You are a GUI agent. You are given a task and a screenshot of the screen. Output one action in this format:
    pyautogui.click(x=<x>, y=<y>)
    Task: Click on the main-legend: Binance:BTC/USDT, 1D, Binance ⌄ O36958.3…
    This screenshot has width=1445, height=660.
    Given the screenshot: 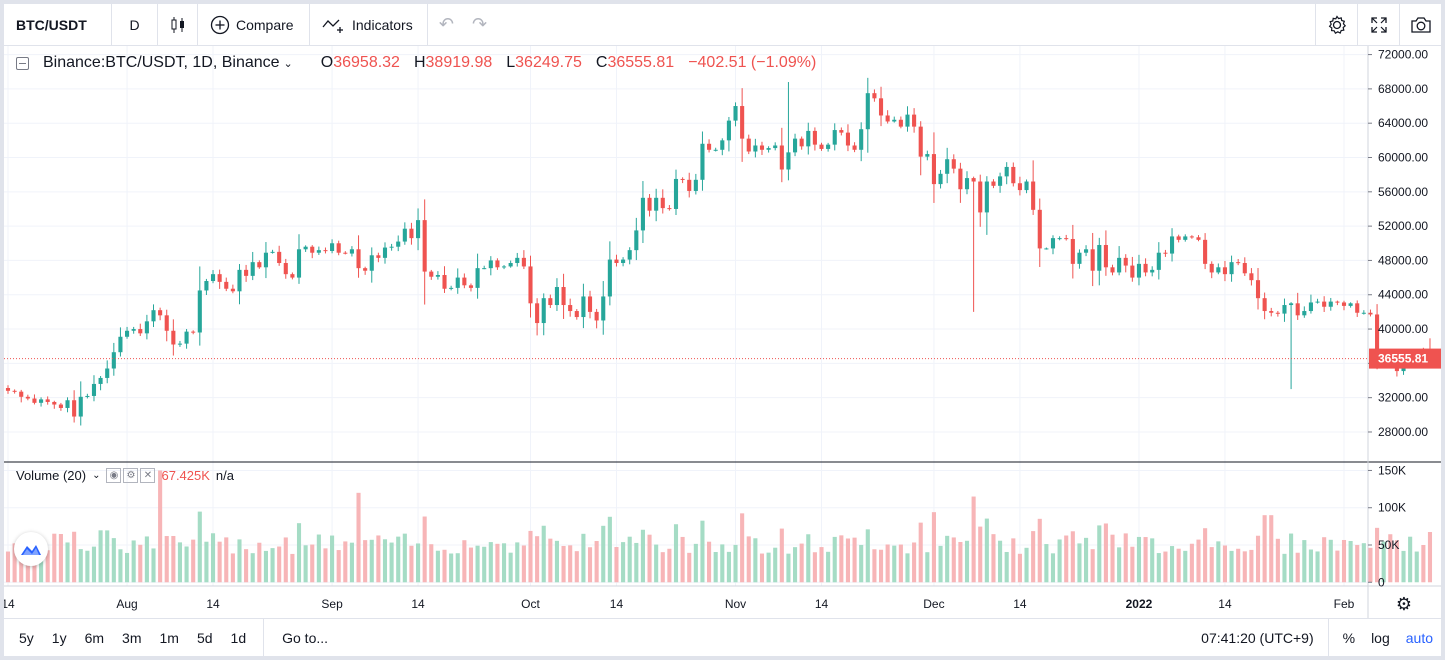 What is the action you would take?
    pyautogui.click(x=416, y=63)
    